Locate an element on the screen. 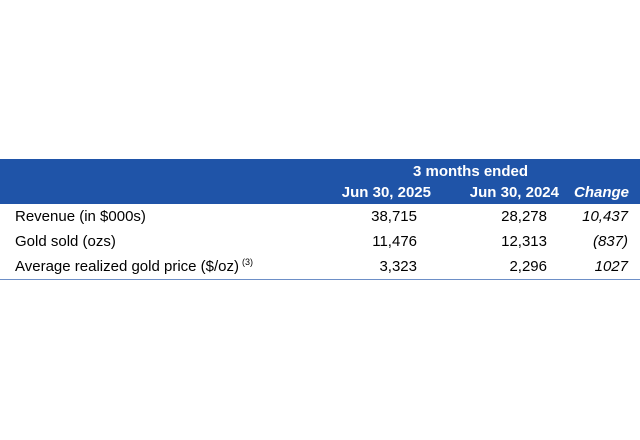 The image size is (640, 440). row-label-text: Gold sold (ozs) is located at coordinates (65, 241).